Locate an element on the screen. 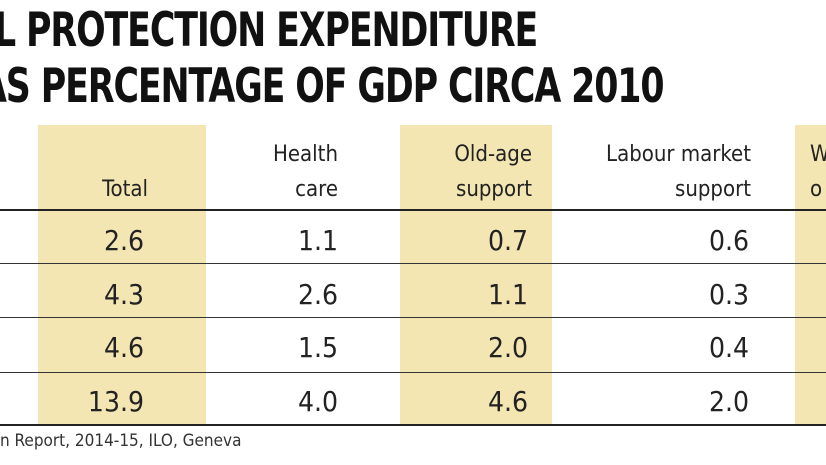  cell-oldage: 4.6 is located at coordinates (507, 401).